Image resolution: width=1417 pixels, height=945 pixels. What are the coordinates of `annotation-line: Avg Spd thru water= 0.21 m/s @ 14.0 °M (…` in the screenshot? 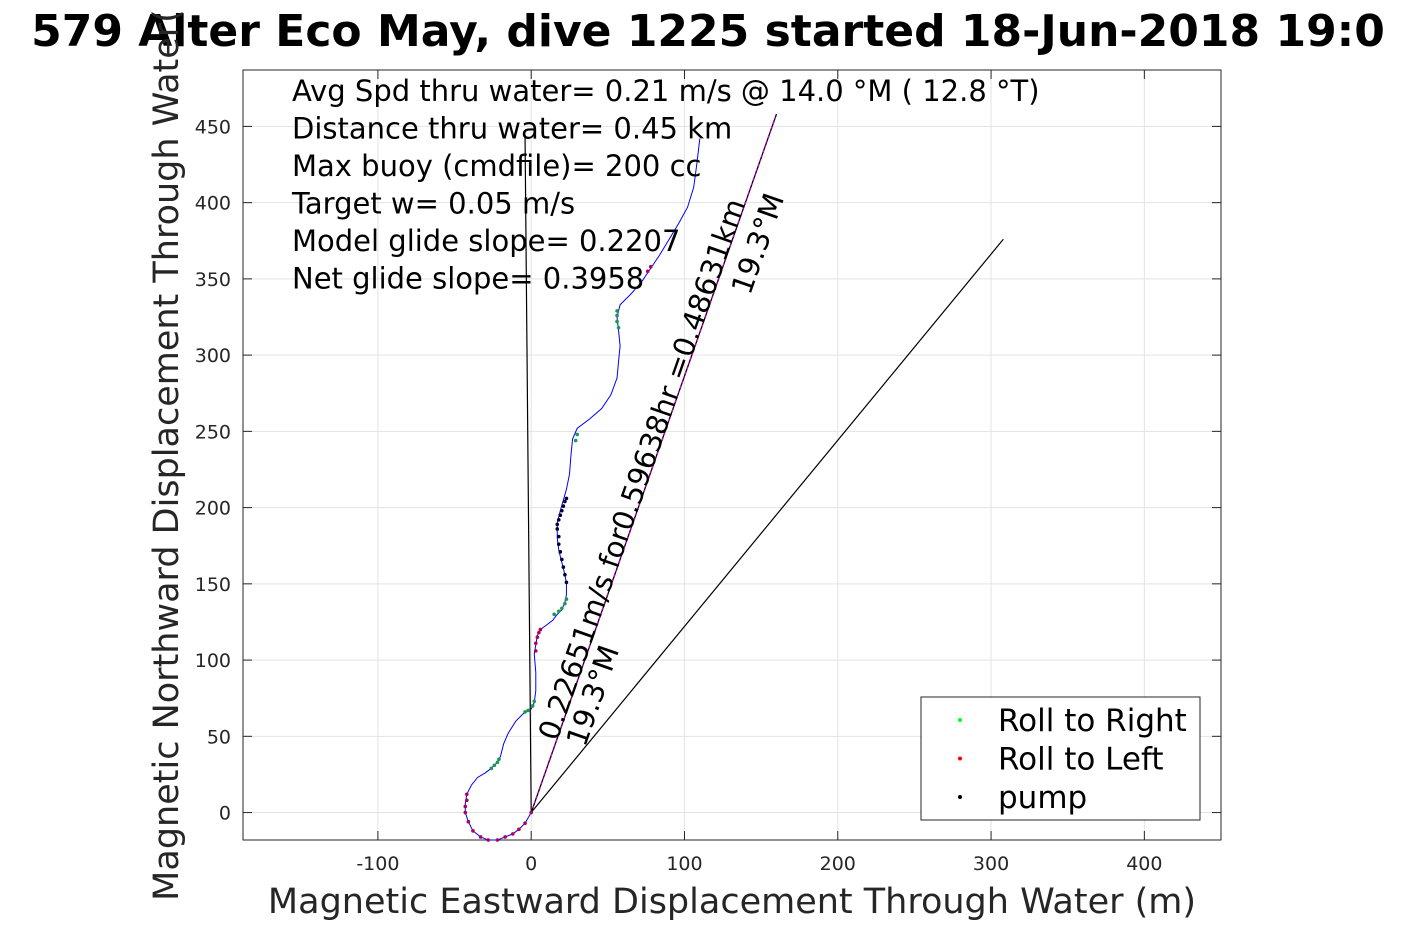 It's located at (666, 91).